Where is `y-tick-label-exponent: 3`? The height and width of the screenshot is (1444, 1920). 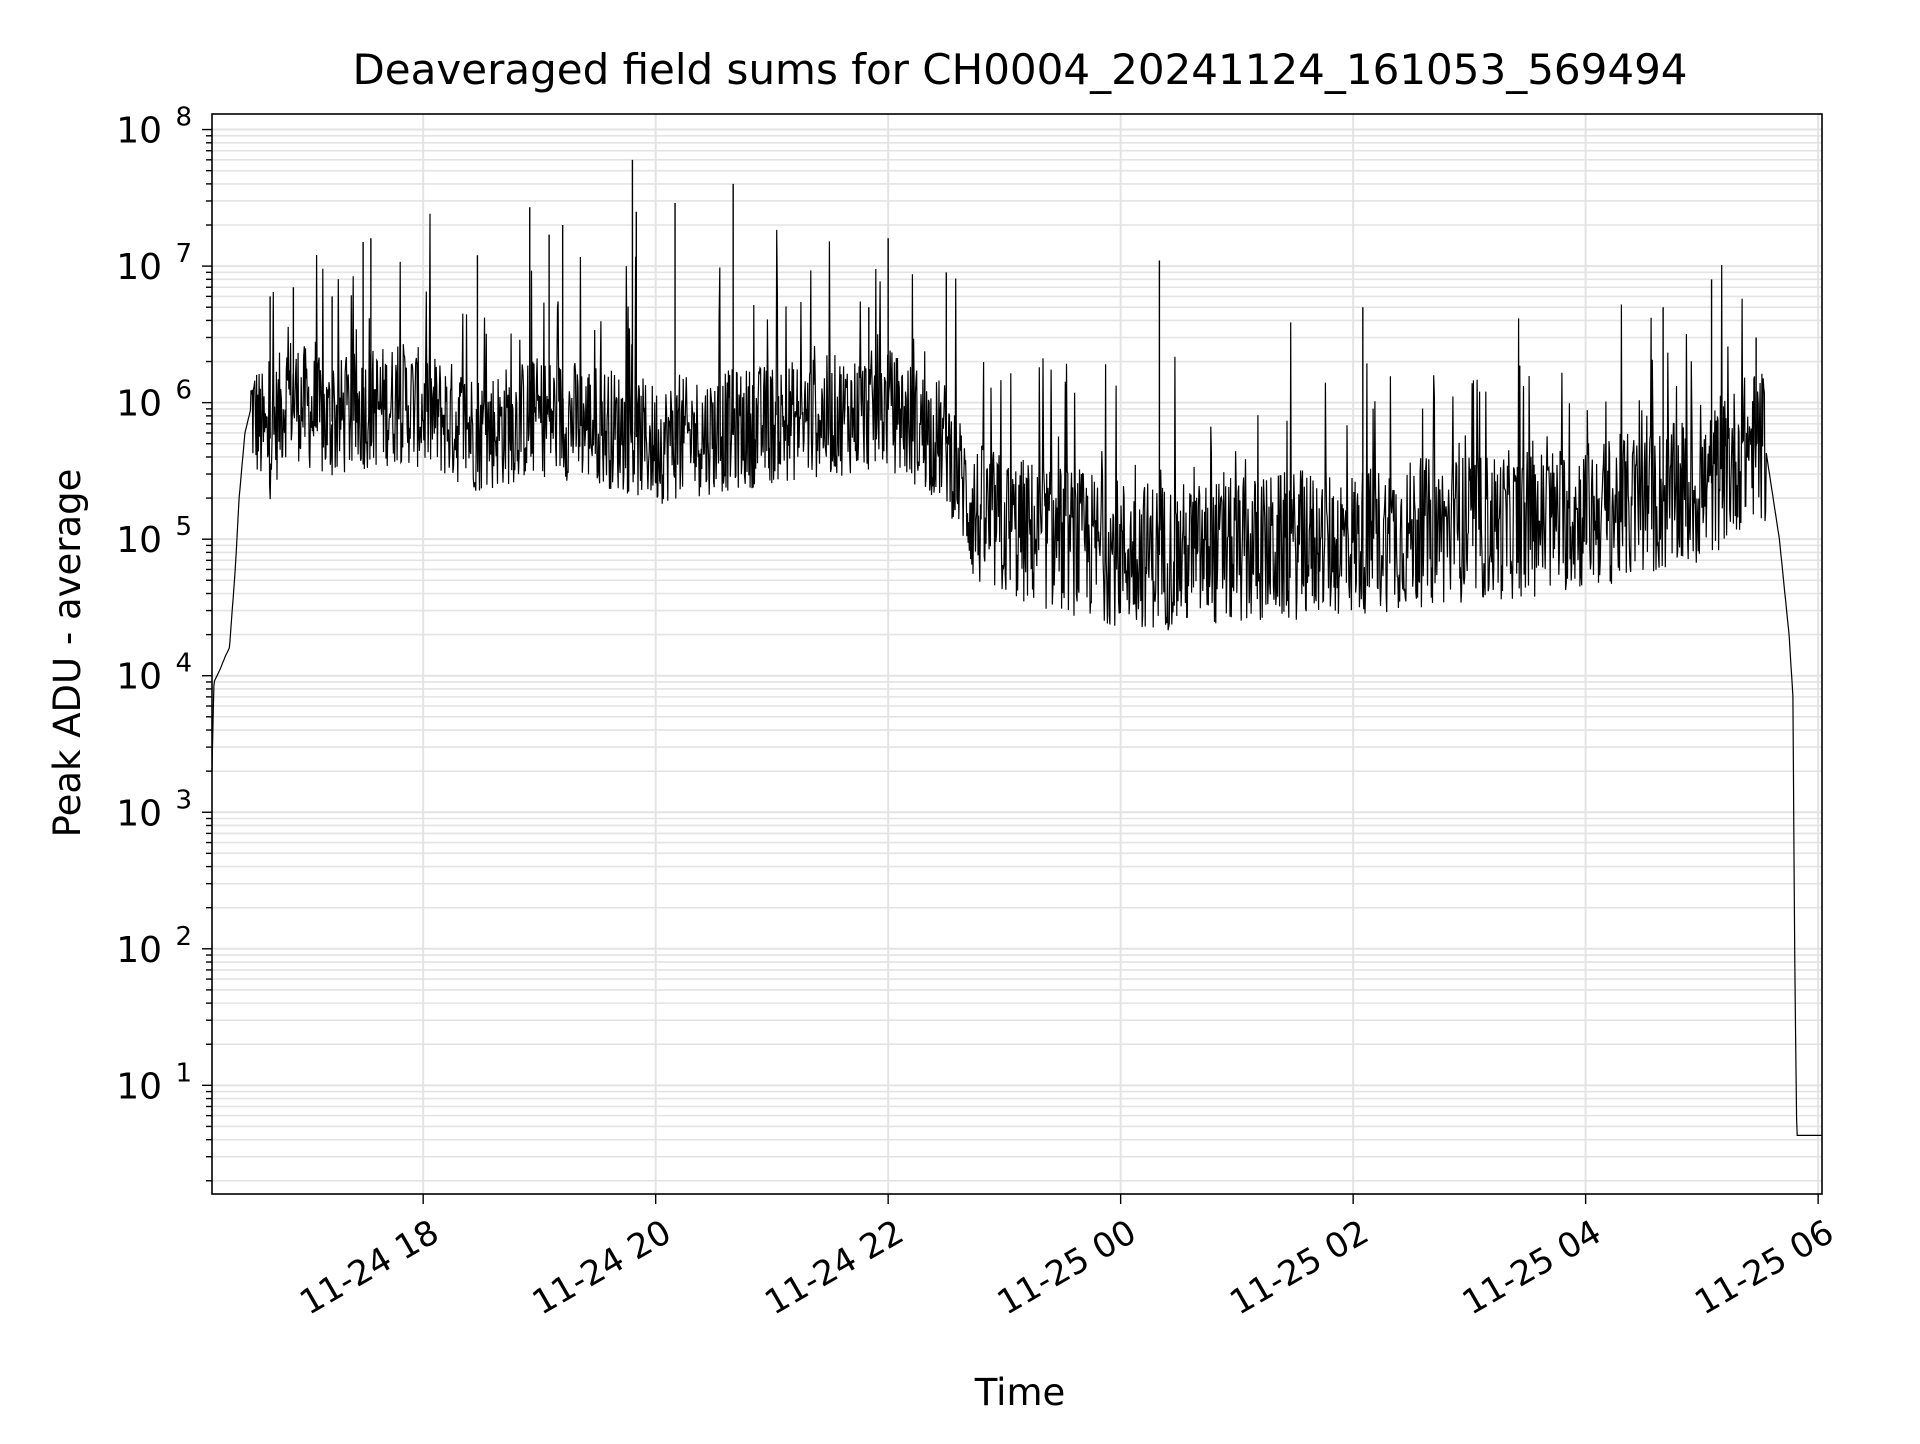
y-tick-label-exponent: 3 is located at coordinates (183, 800).